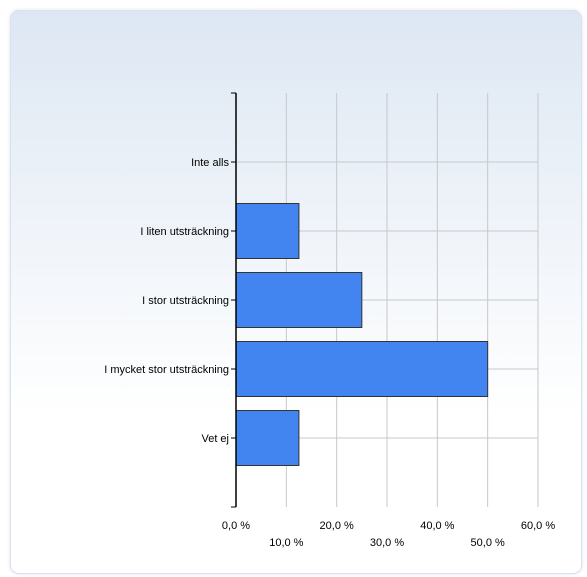 Image resolution: width=587 pixels, height=577 pixels. I want to click on category-label: I liten utsträckning, so click(184, 232).